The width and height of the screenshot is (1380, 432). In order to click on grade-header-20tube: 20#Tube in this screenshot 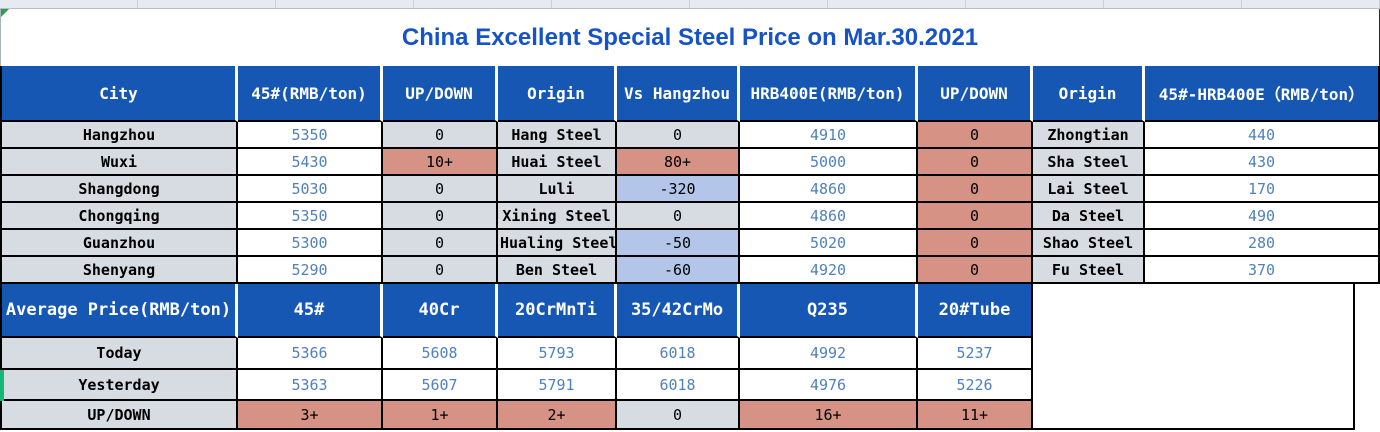, I will do `click(975, 311)`.